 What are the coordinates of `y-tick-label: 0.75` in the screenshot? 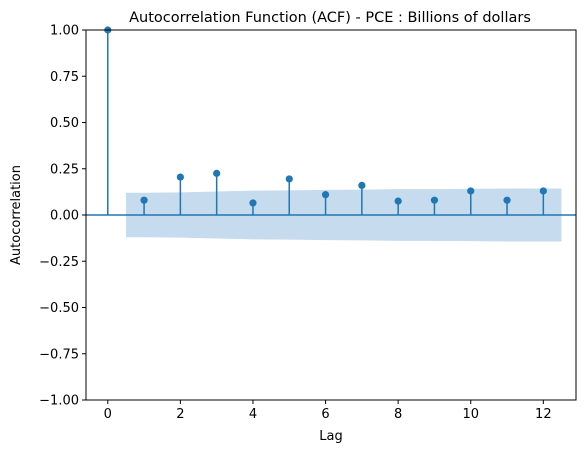 It's located at (64, 77).